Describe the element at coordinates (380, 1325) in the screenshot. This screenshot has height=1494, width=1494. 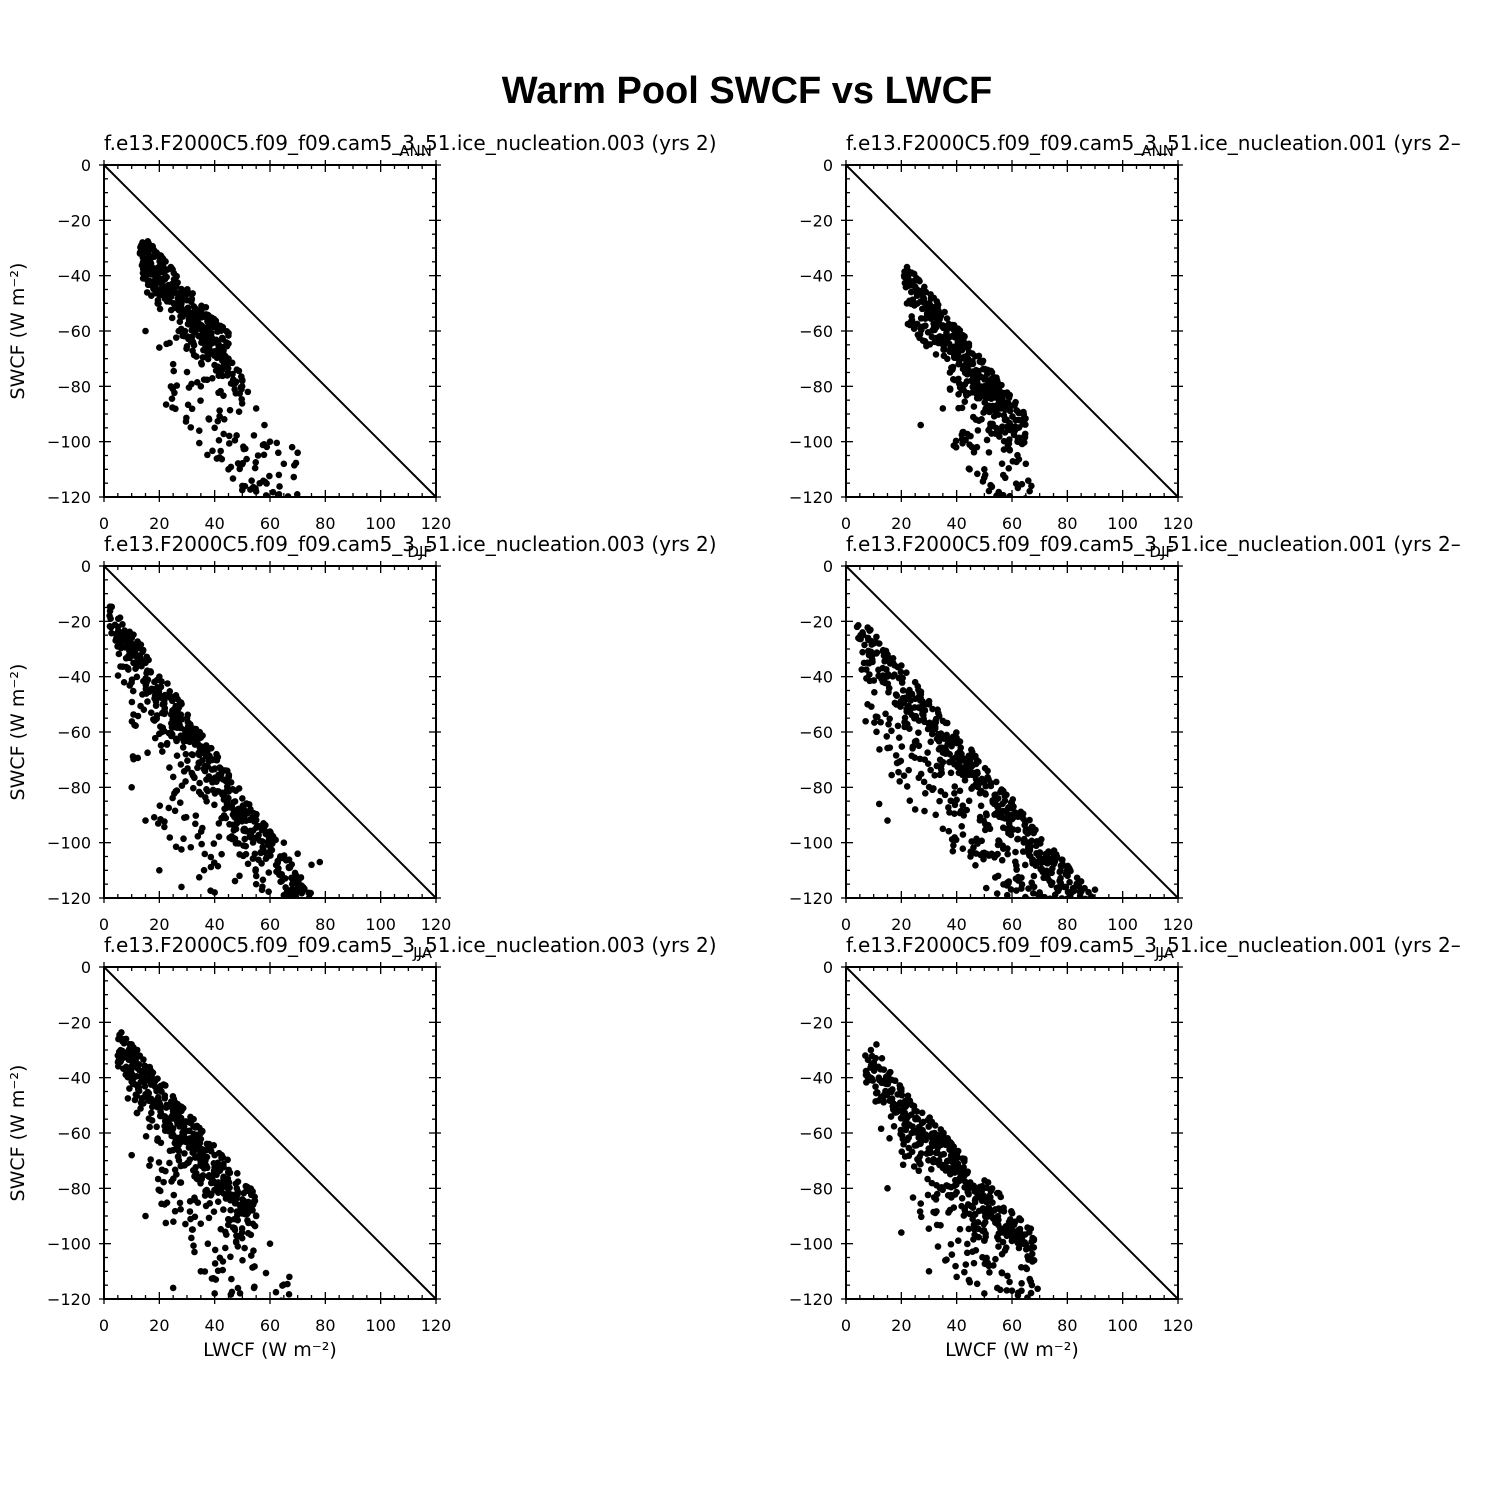
I see `x-tick-label: 100` at that location.